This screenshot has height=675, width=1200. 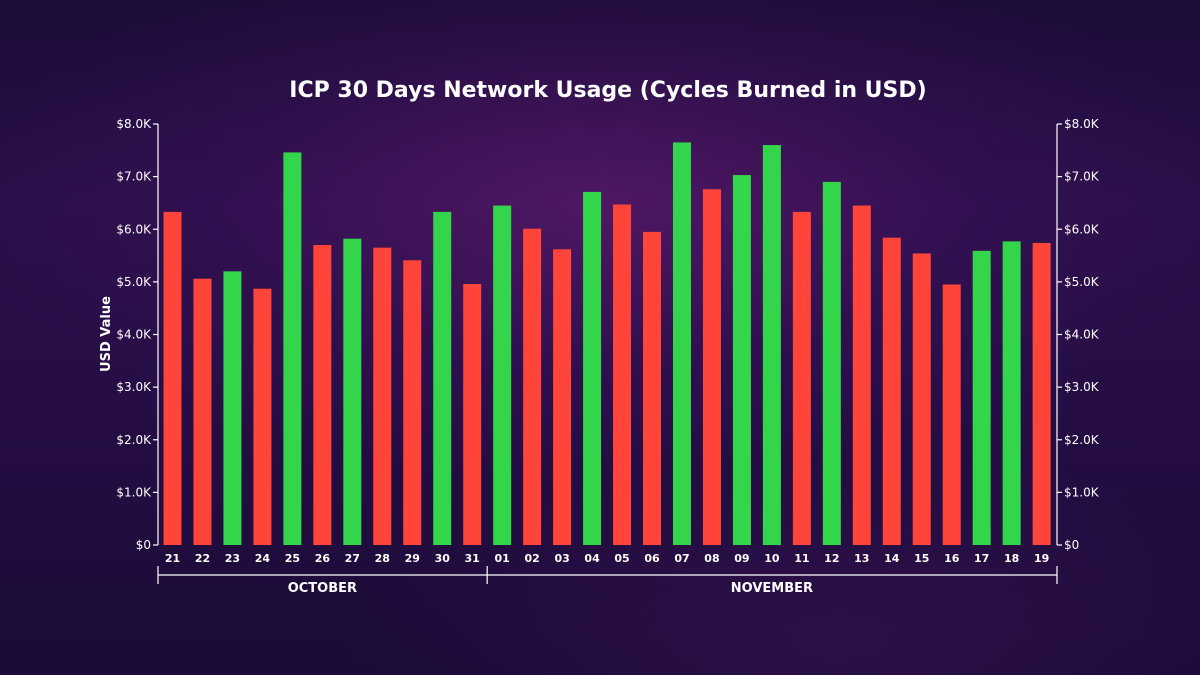 I want to click on x-tick-label: 05, so click(x=621, y=558).